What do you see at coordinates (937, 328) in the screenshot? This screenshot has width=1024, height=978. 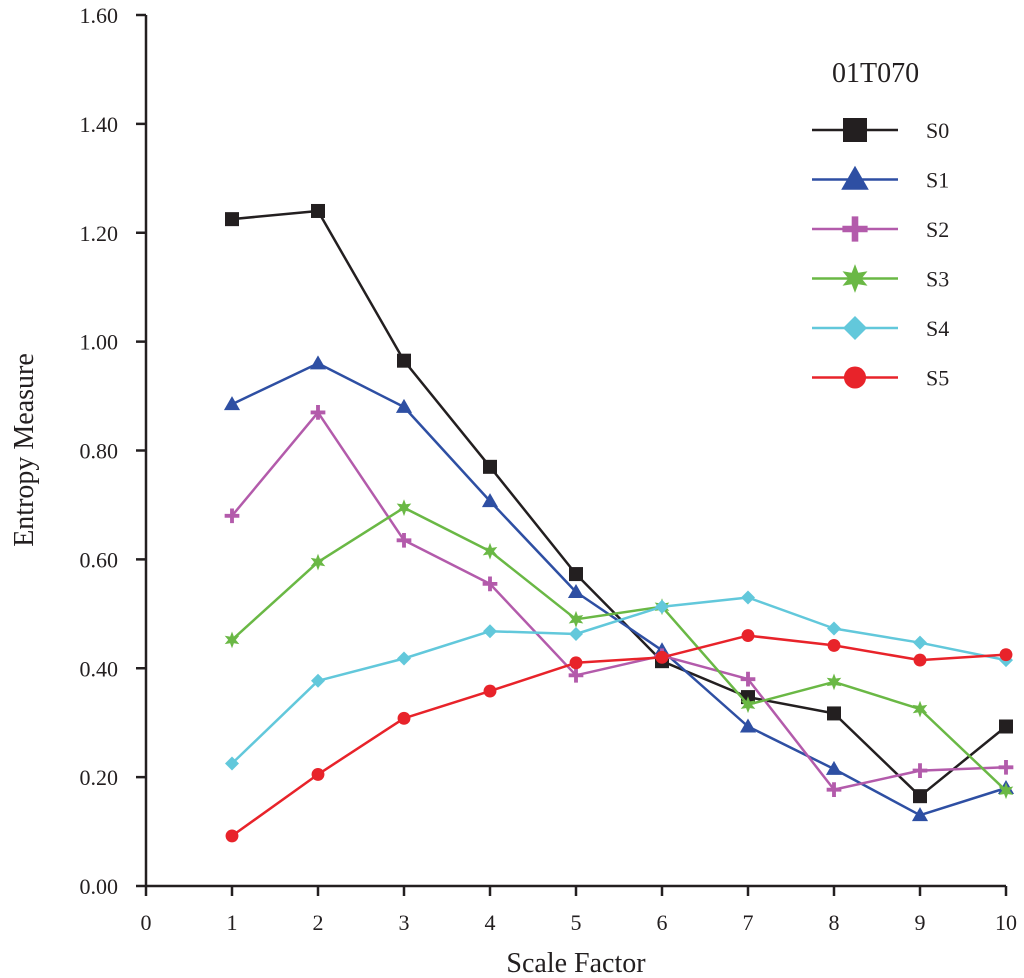 I see `legend-label-s4: S4` at bounding box center [937, 328].